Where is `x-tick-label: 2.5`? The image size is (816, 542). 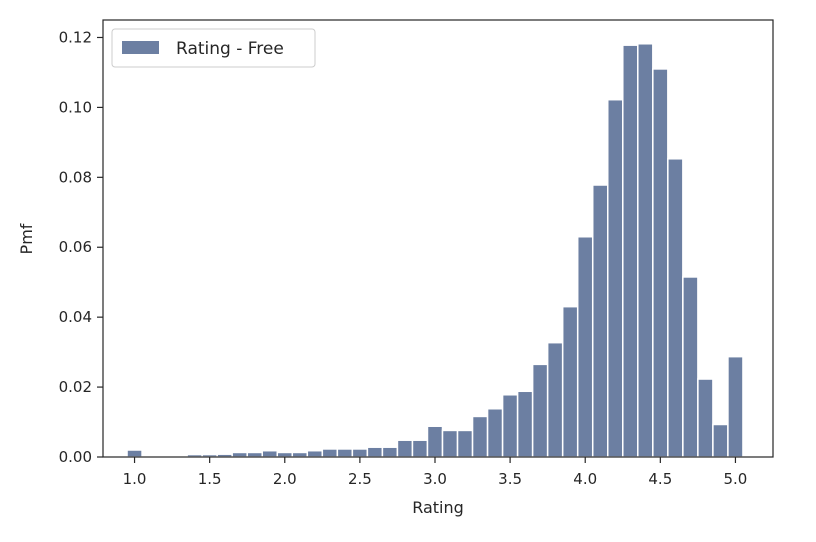
x-tick-label: 2.5 is located at coordinates (360, 479).